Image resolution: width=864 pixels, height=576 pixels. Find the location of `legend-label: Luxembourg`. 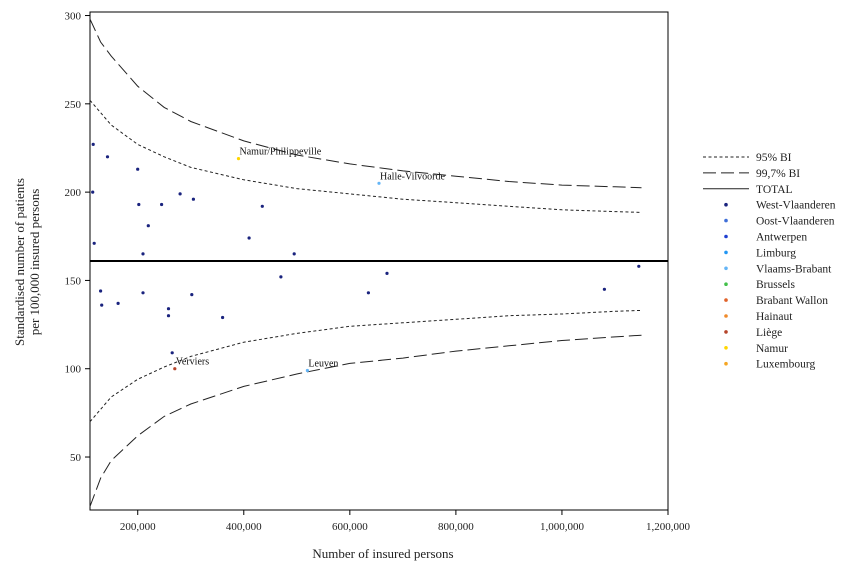

legend-label: Luxembourg is located at coordinates (785, 365).